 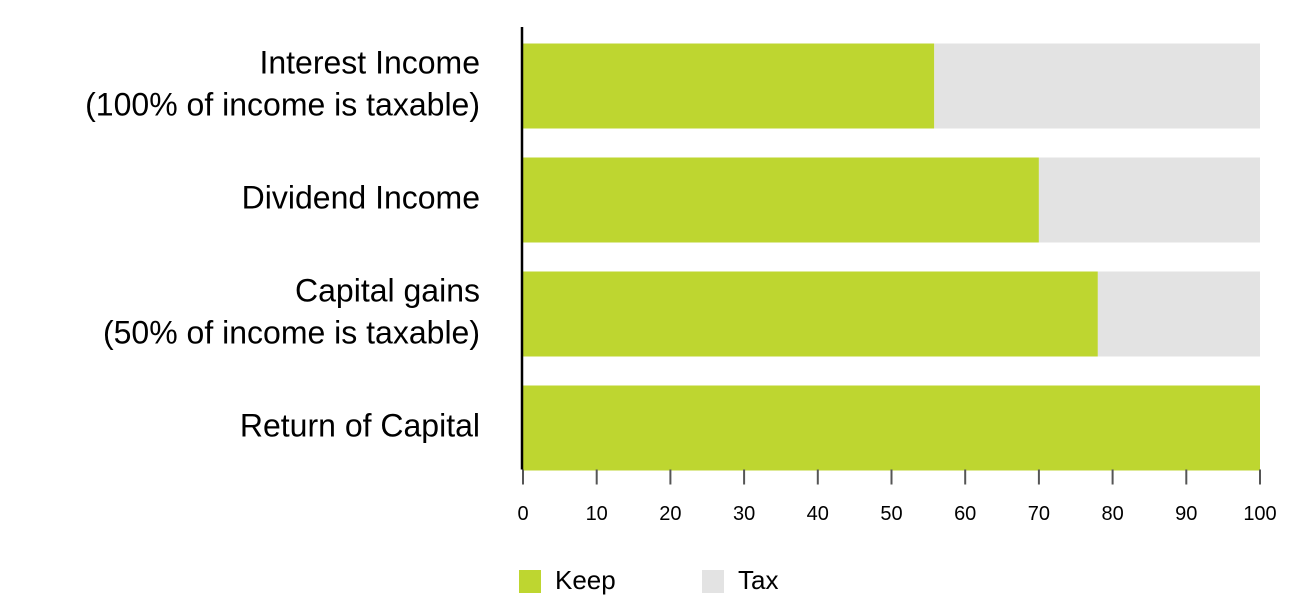 I want to click on category-label: Capital gains, so click(x=387, y=290).